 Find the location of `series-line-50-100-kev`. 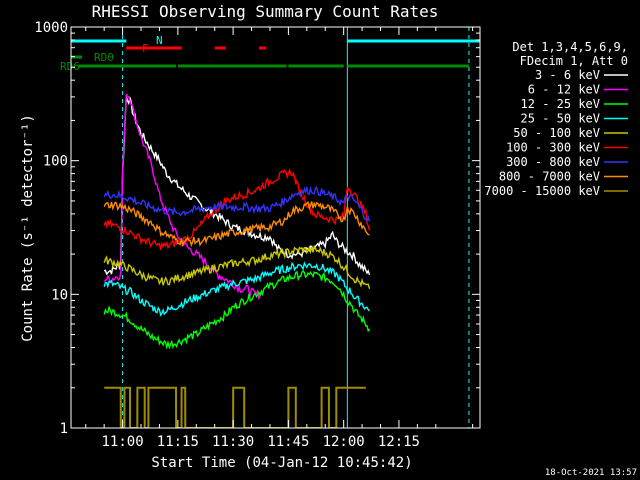

series-line-50-100-kev is located at coordinates (237, 266).